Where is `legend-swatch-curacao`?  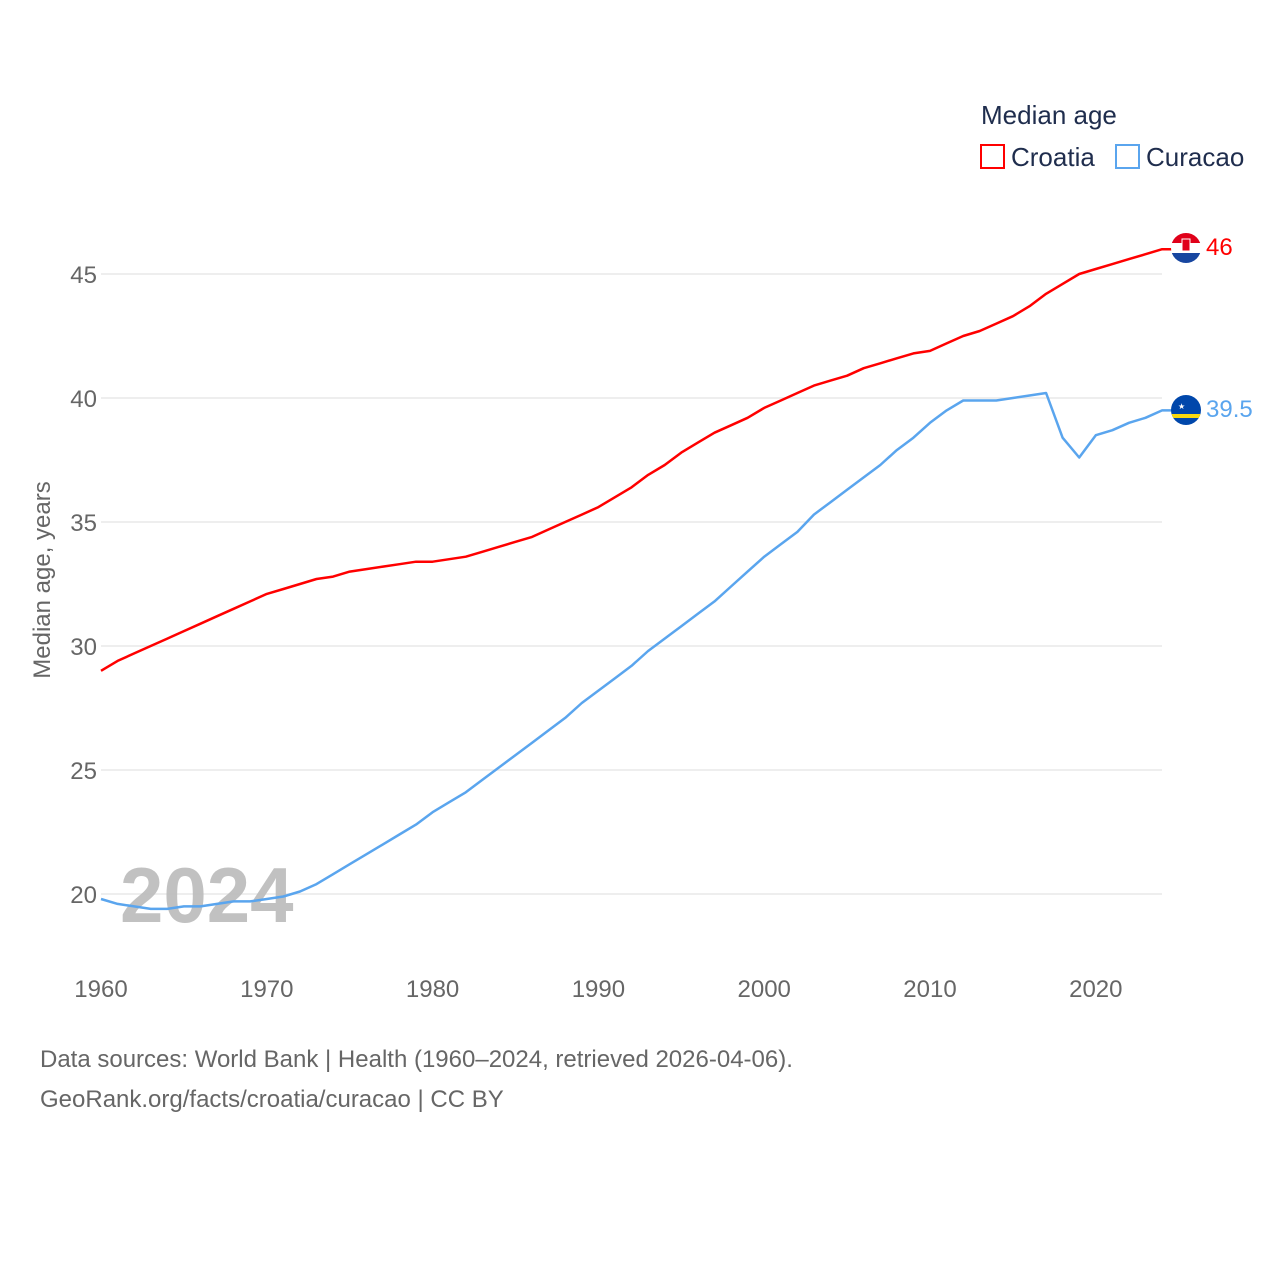 legend-swatch-curacao is located at coordinates (1127, 156).